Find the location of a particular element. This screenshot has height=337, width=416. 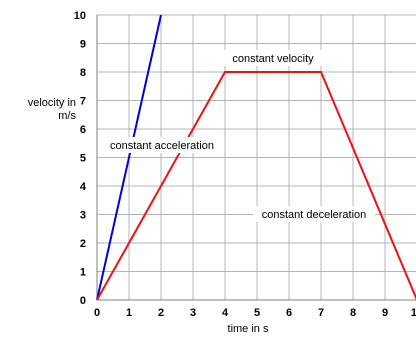

y-axis-title-line-2: m/s is located at coordinates (67, 116).